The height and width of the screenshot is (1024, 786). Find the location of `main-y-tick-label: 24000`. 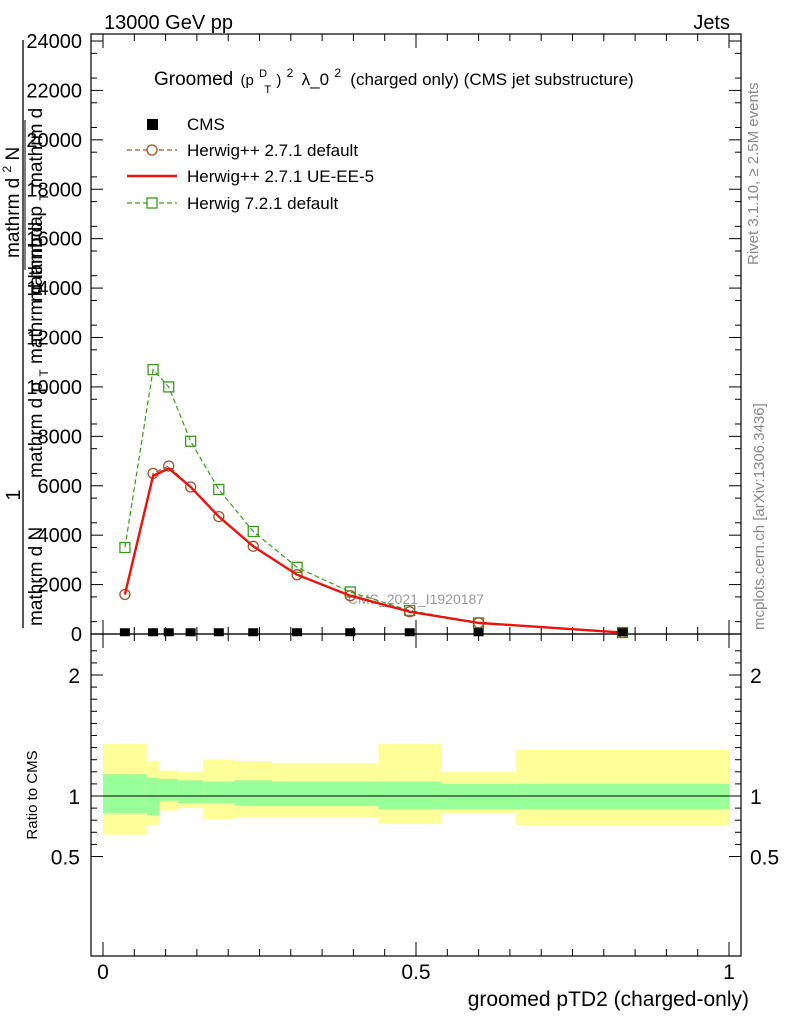

main-y-tick-label: 24000 is located at coordinates (54, 42).